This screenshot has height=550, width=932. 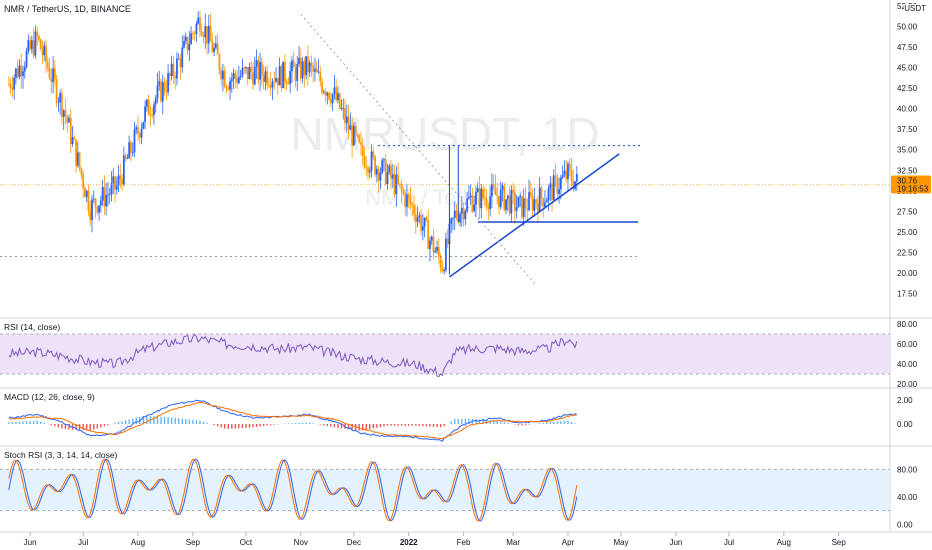 I want to click on price-tick-label: 42.50, so click(x=907, y=88).